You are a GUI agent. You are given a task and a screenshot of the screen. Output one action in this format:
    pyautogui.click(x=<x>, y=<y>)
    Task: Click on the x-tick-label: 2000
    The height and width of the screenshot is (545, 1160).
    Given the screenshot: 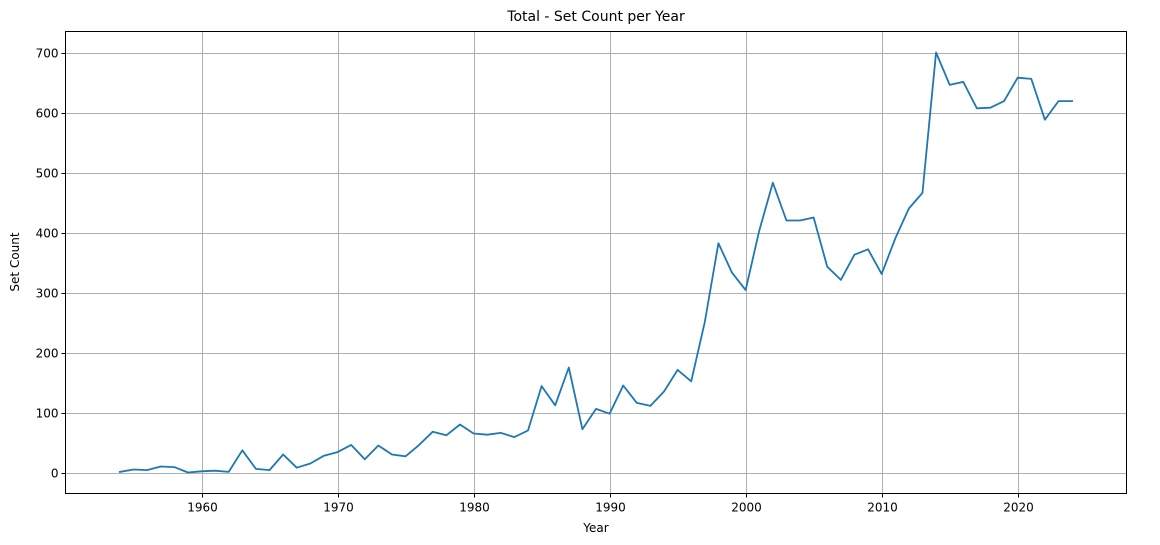 What is the action you would take?
    pyautogui.click(x=746, y=508)
    